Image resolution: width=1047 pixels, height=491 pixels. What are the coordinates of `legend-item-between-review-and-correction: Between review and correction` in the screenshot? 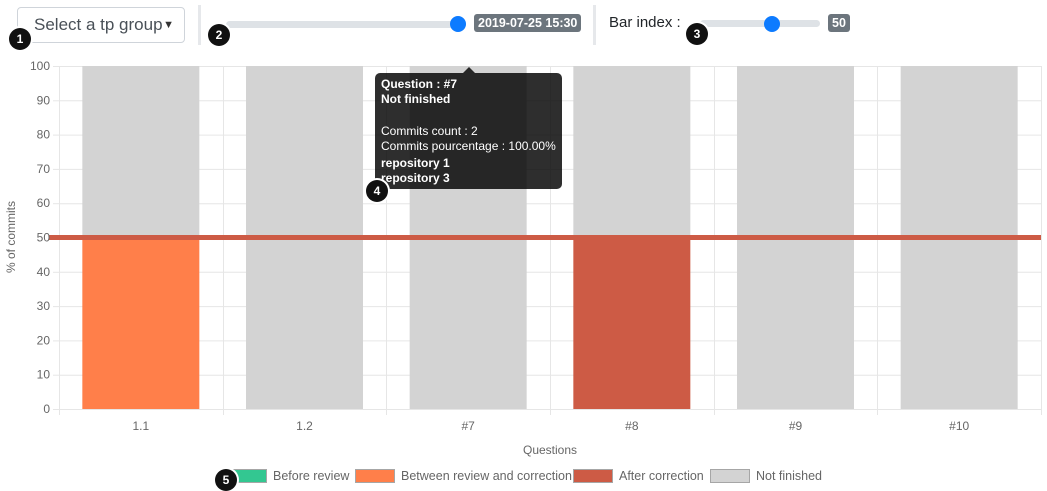 It's located at (463, 476).